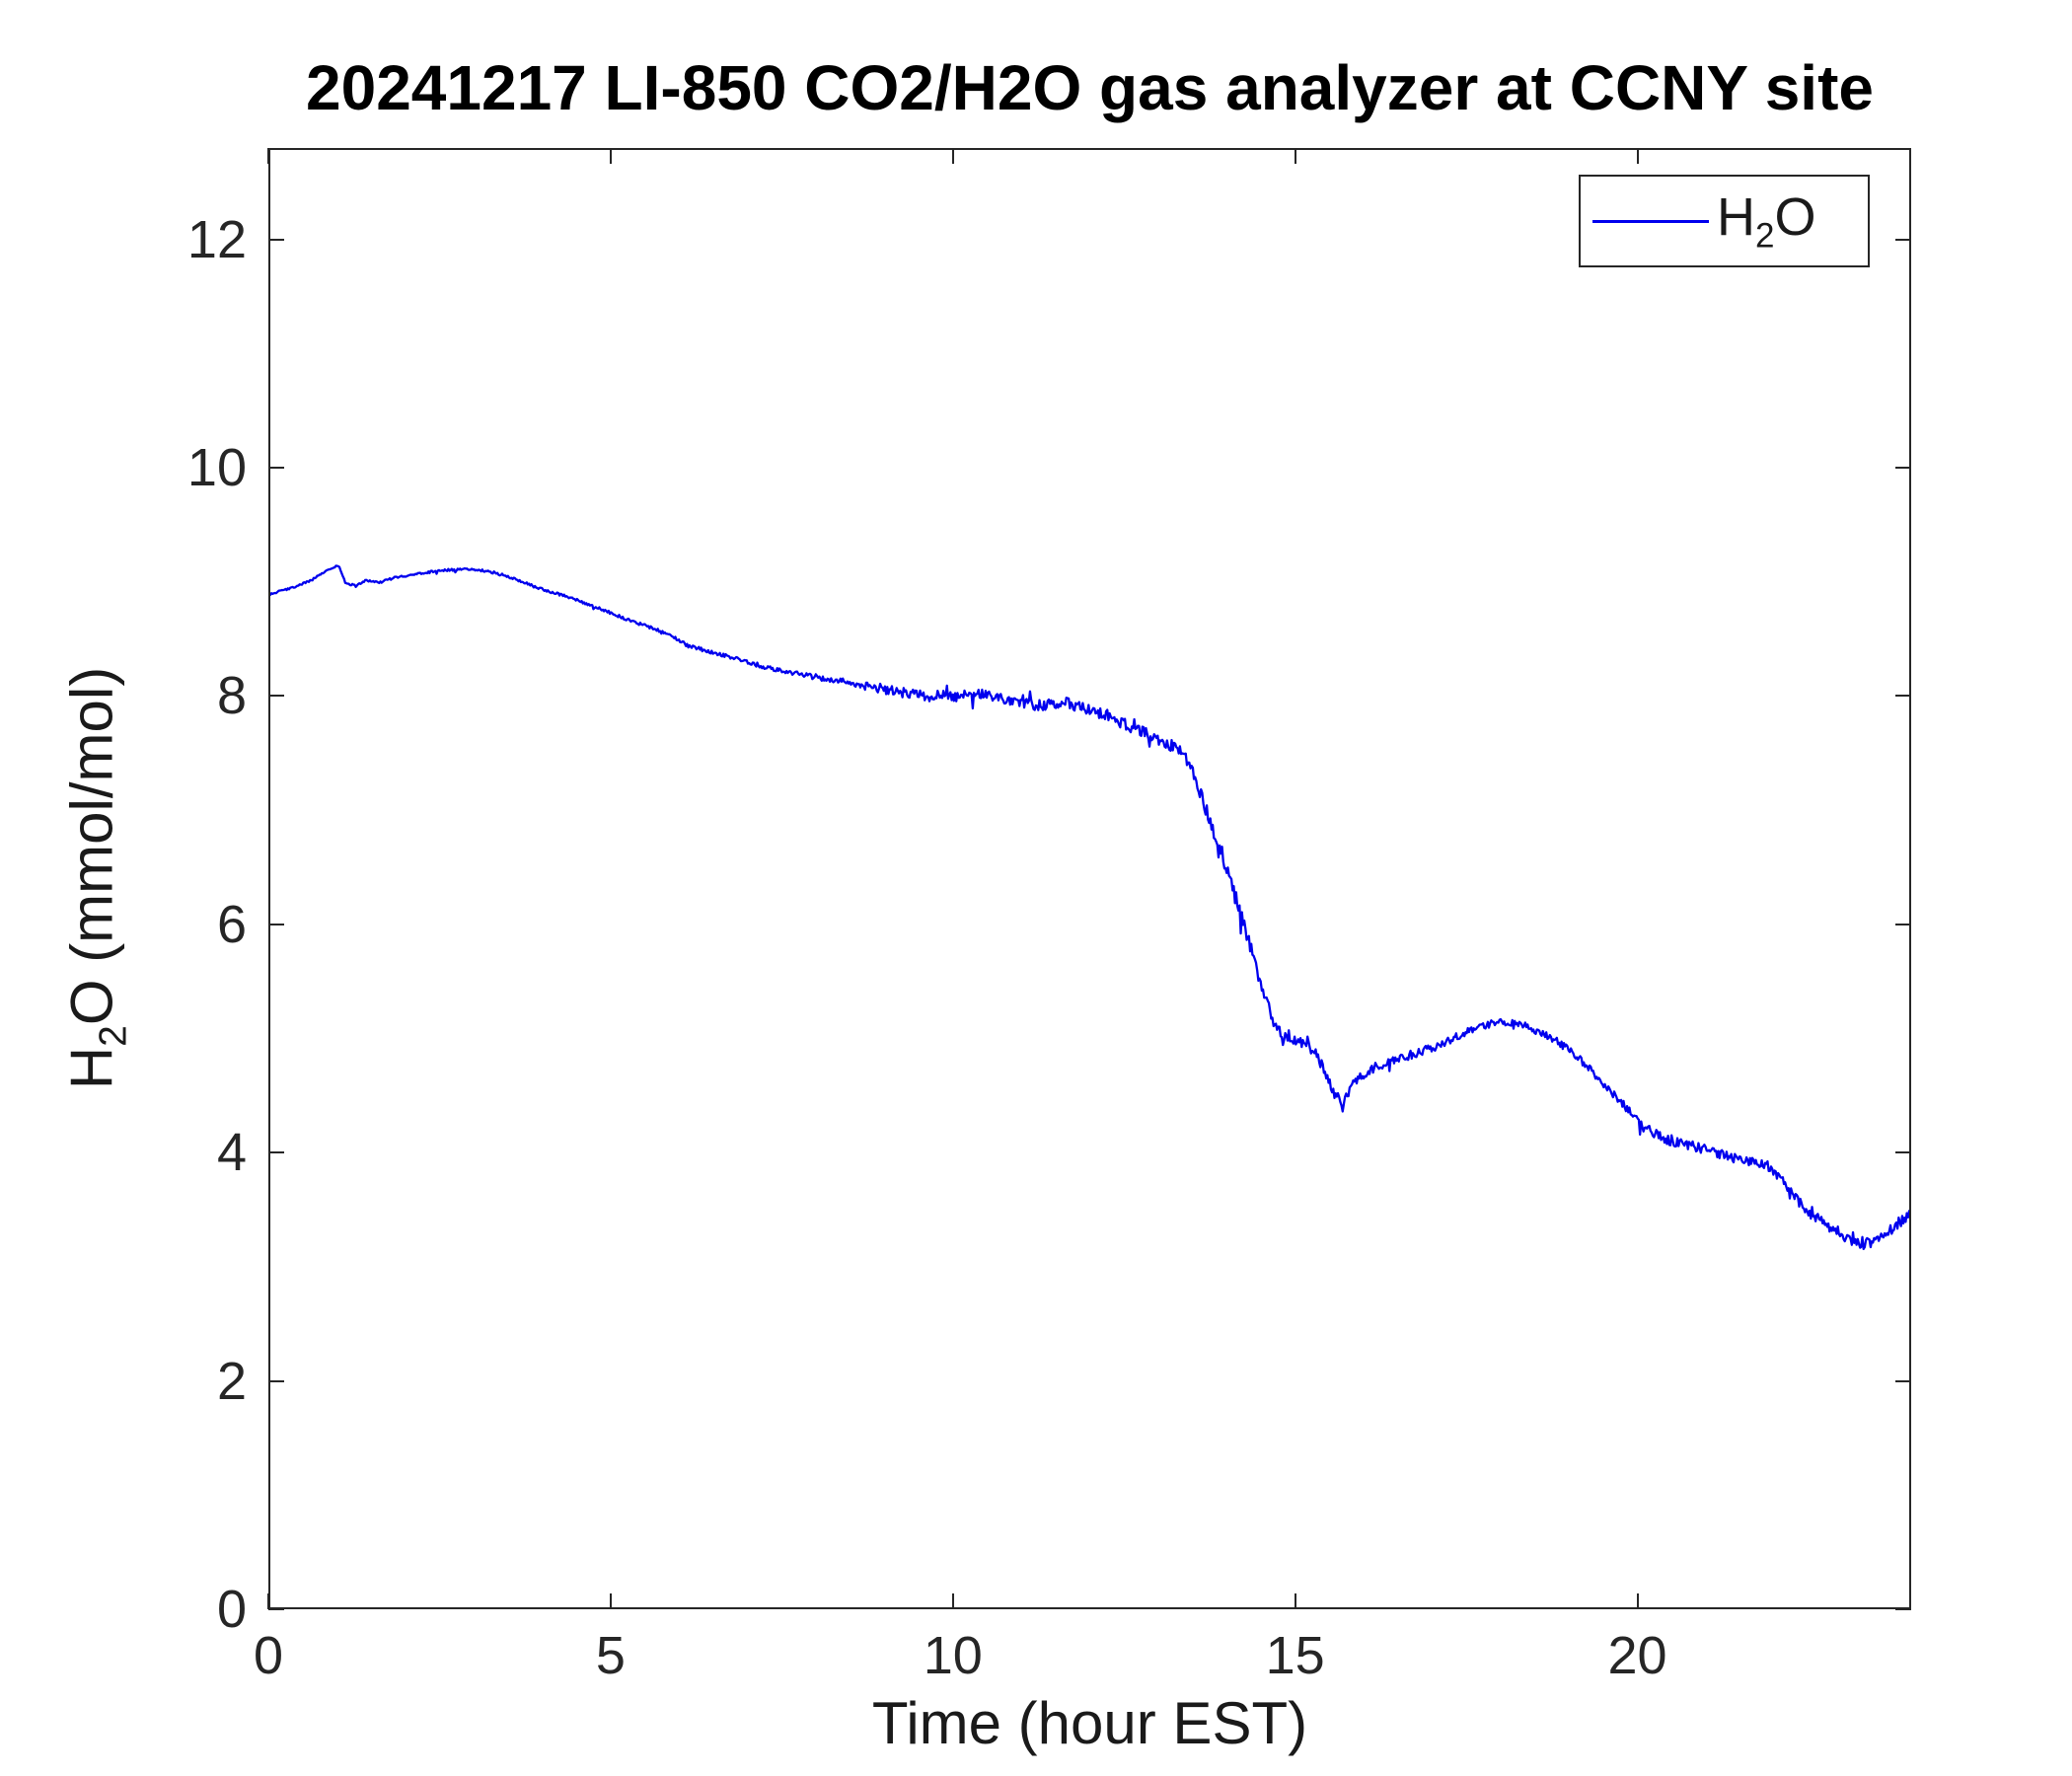  Describe the element at coordinates (1795, 217) in the screenshot. I see `legend-label-post: O` at that location.